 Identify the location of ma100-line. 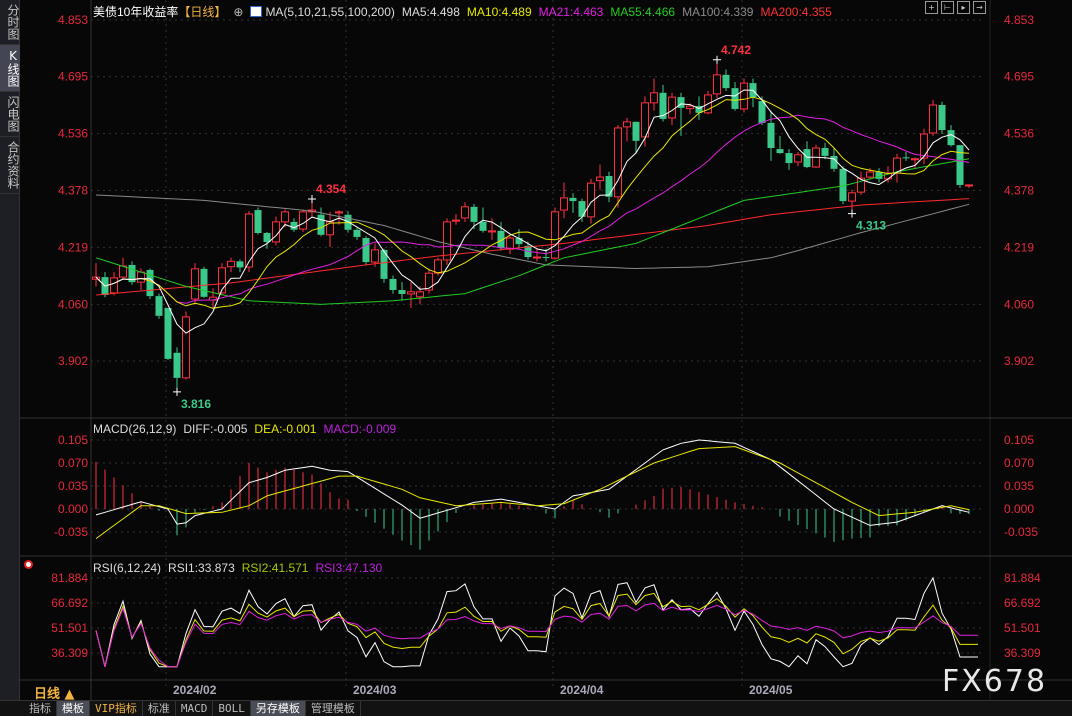
(532, 232).